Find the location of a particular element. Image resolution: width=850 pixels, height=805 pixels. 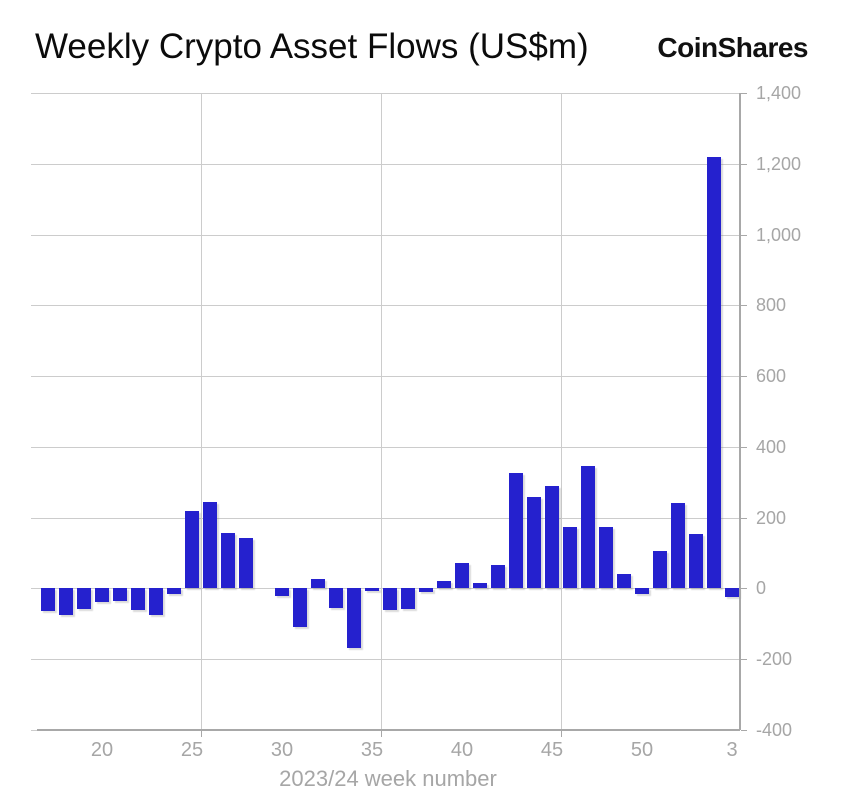

y-tick-label: 1,000 is located at coordinates (779, 234).